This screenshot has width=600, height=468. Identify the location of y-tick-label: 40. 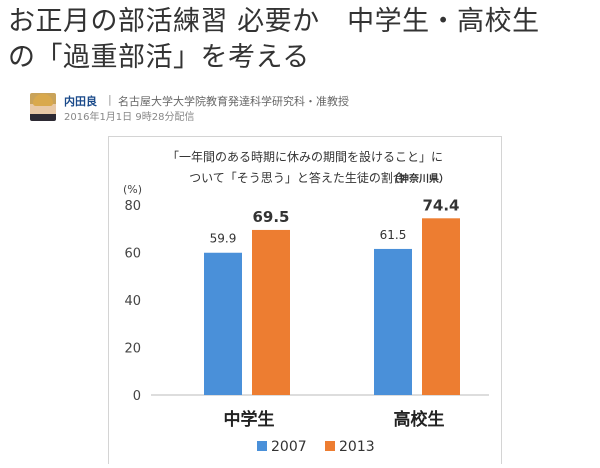
(132, 301).